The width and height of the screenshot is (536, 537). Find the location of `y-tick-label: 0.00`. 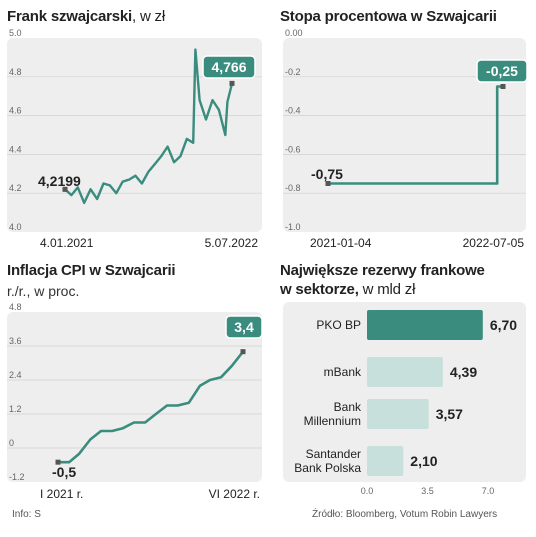

y-tick-label: 0.00 is located at coordinates (294, 33).